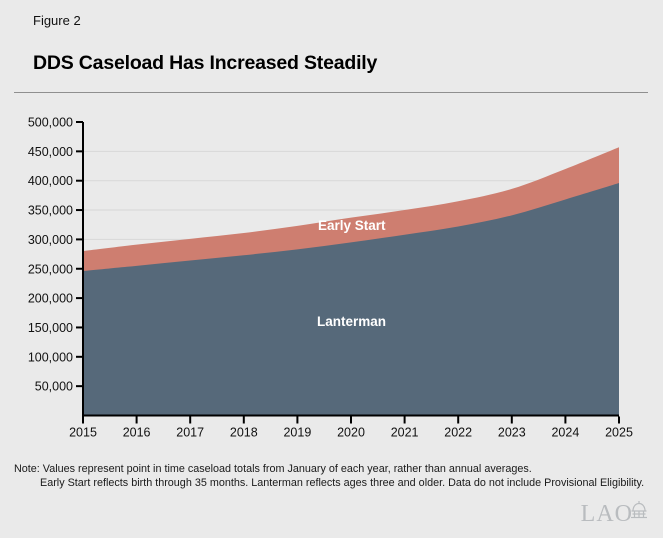 Image resolution: width=663 pixels, height=538 pixels. What do you see at coordinates (50, 240) in the screenshot?
I see `y-axis-tick-label: 300,000` at bounding box center [50, 240].